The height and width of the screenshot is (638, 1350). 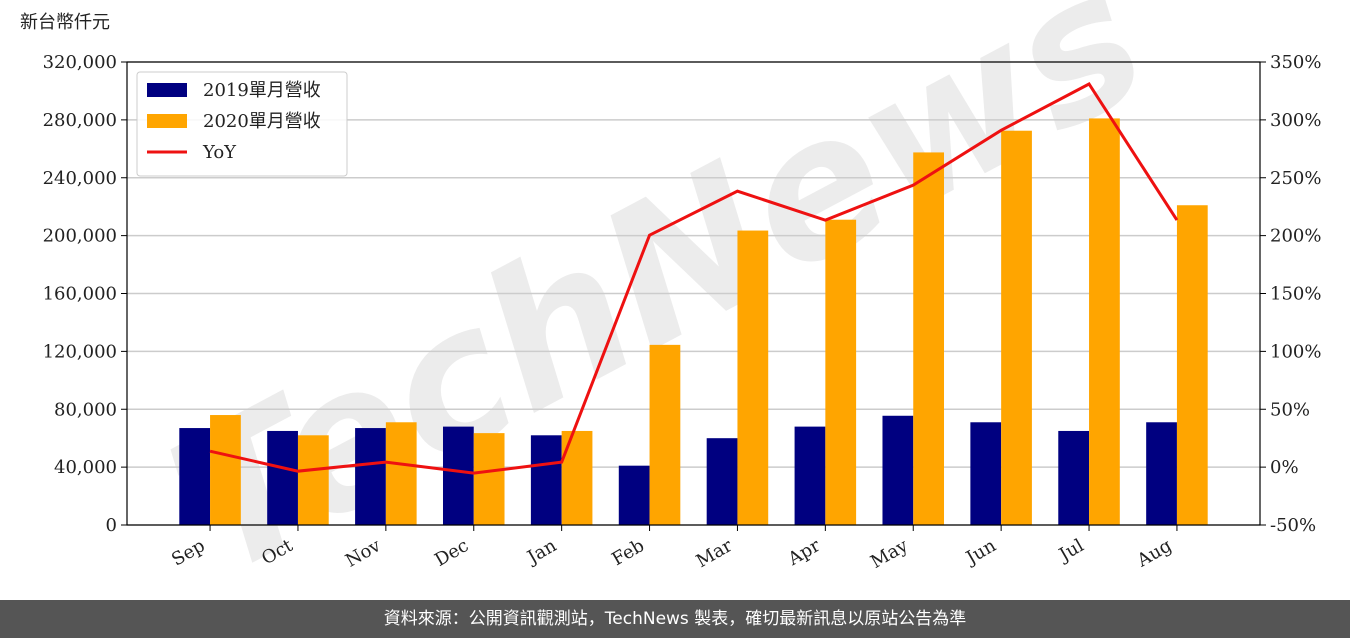 What do you see at coordinates (715, 553) in the screenshot?
I see `x-tick-label: Mar` at bounding box center [715, 553].